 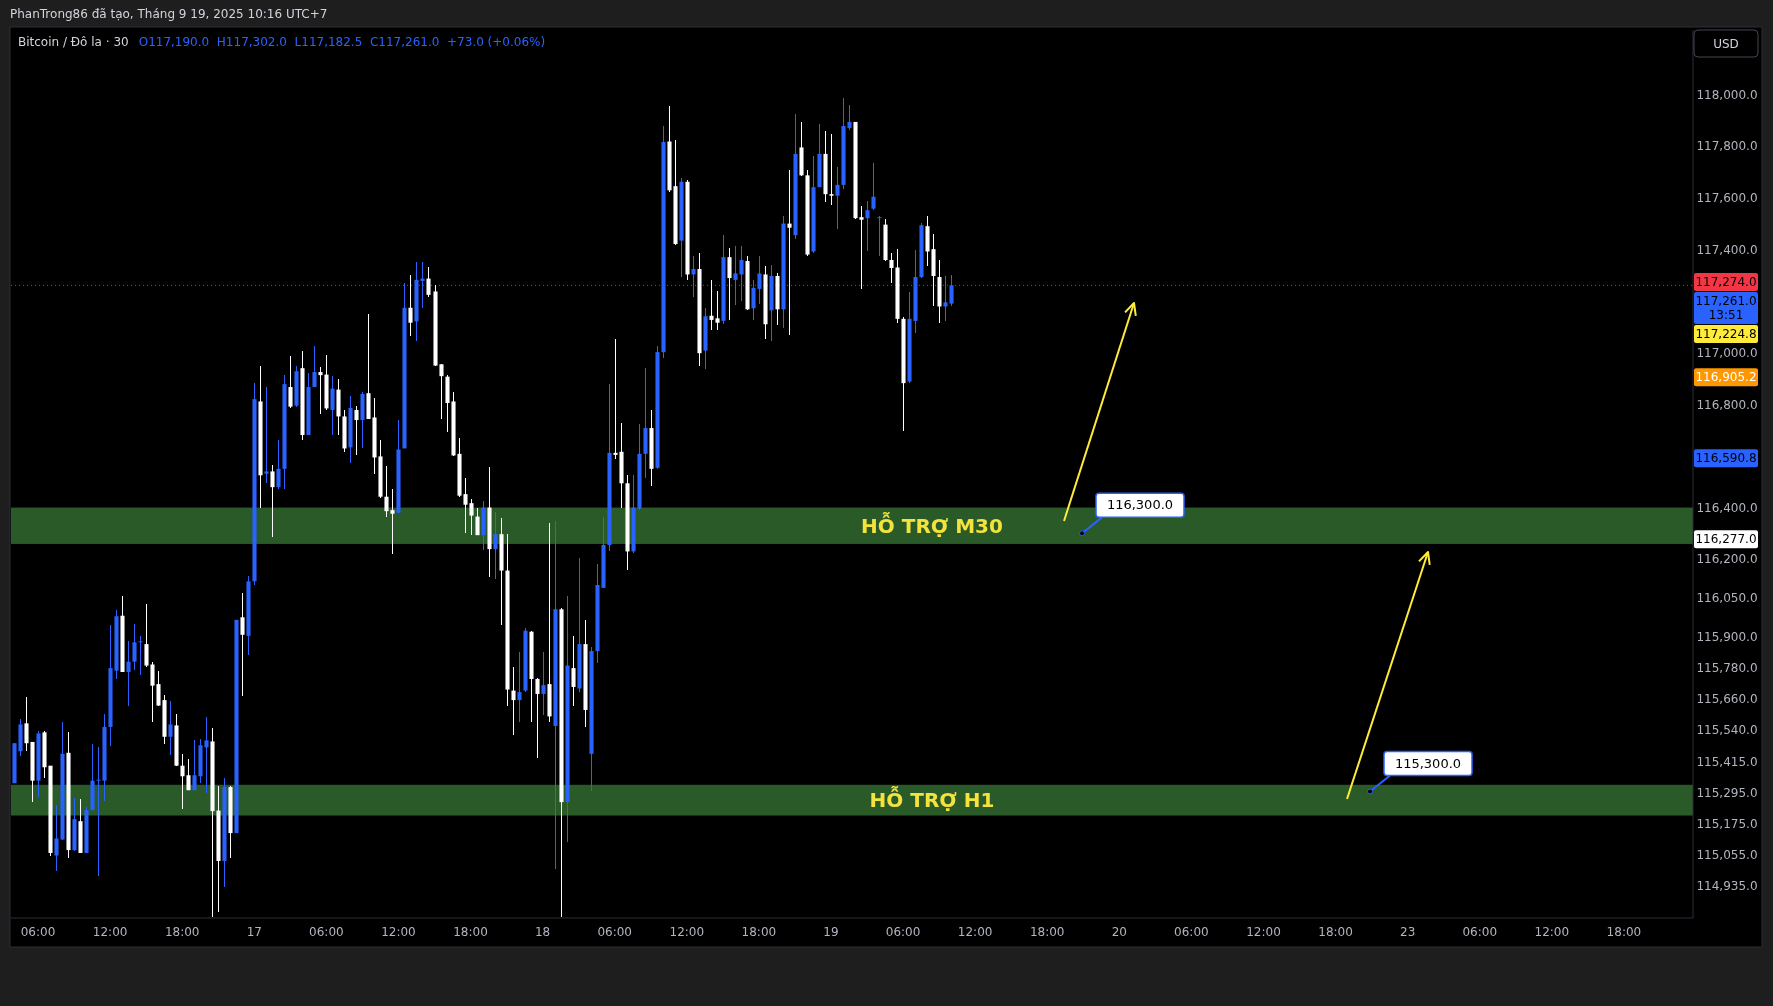 I want to click on y-tick-label: 116,400.0, so click(x=1727, y=507).